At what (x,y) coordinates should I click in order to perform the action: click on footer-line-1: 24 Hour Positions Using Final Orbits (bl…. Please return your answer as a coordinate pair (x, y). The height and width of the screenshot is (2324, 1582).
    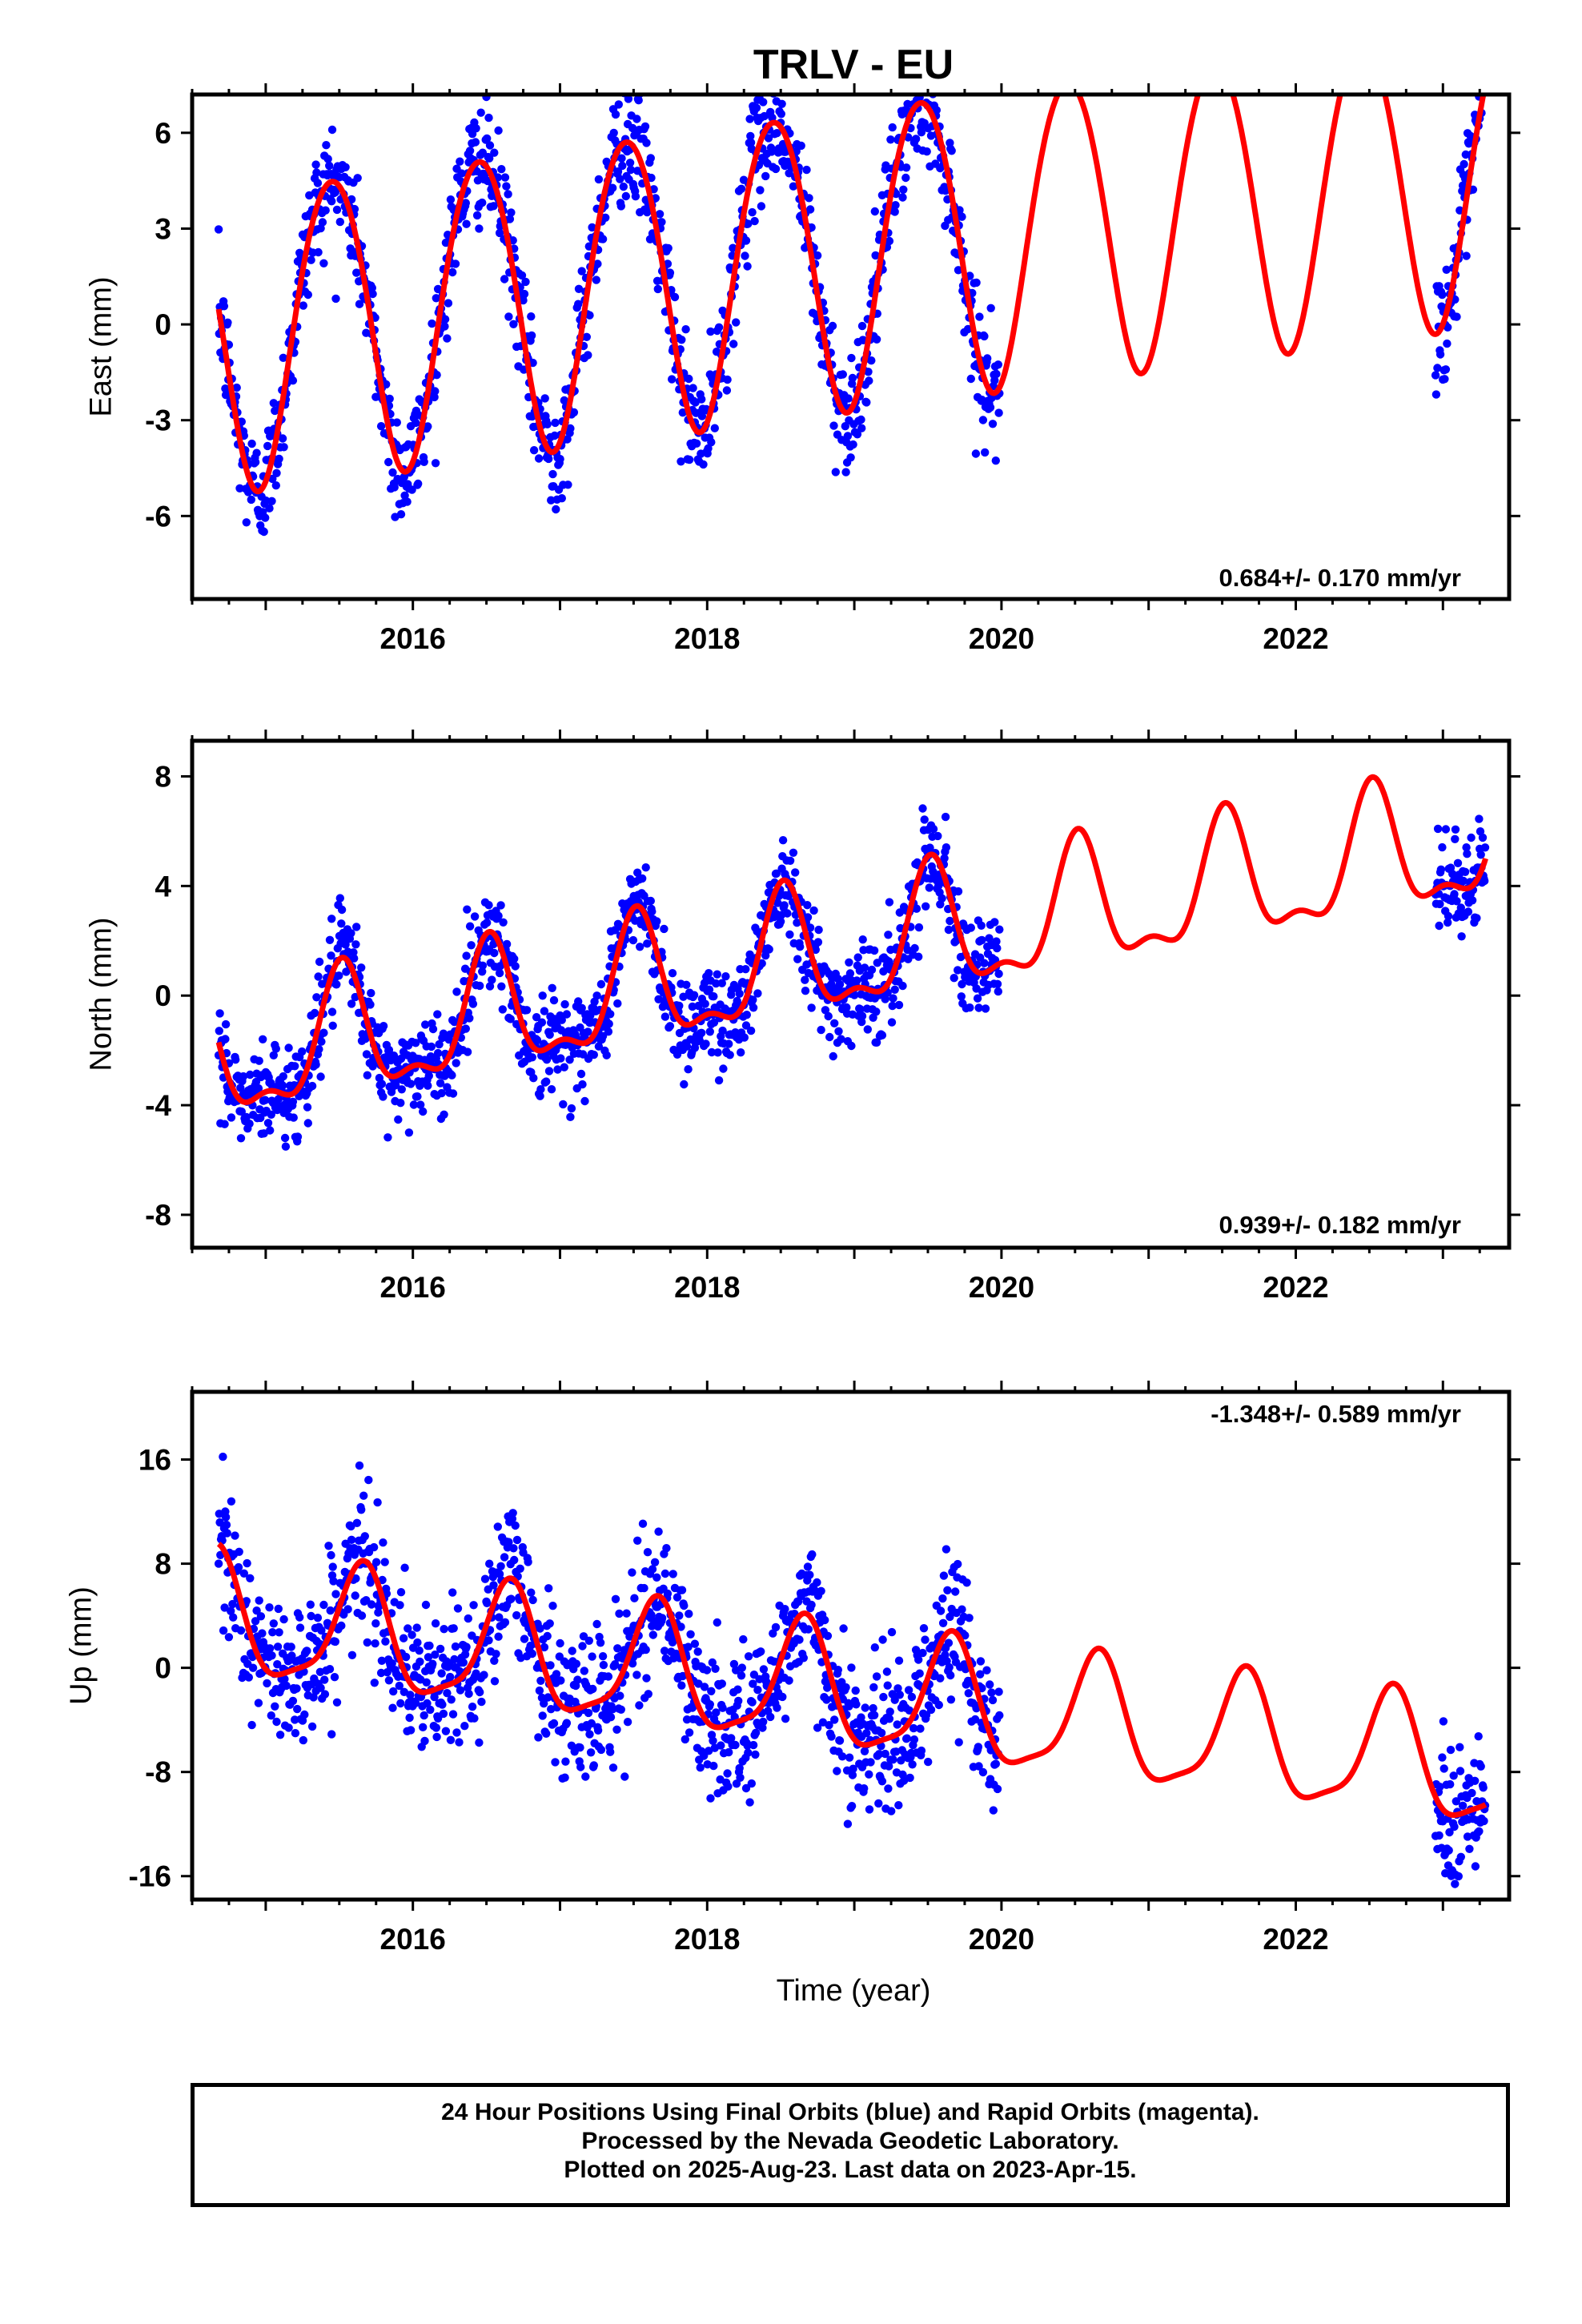
    Looking at the image, I should click on (850, 2112).